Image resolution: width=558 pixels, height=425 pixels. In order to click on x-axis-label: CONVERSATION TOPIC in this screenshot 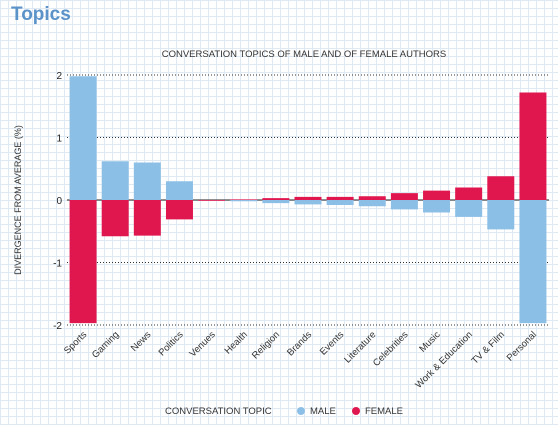, I will do `click(218, 411)`.